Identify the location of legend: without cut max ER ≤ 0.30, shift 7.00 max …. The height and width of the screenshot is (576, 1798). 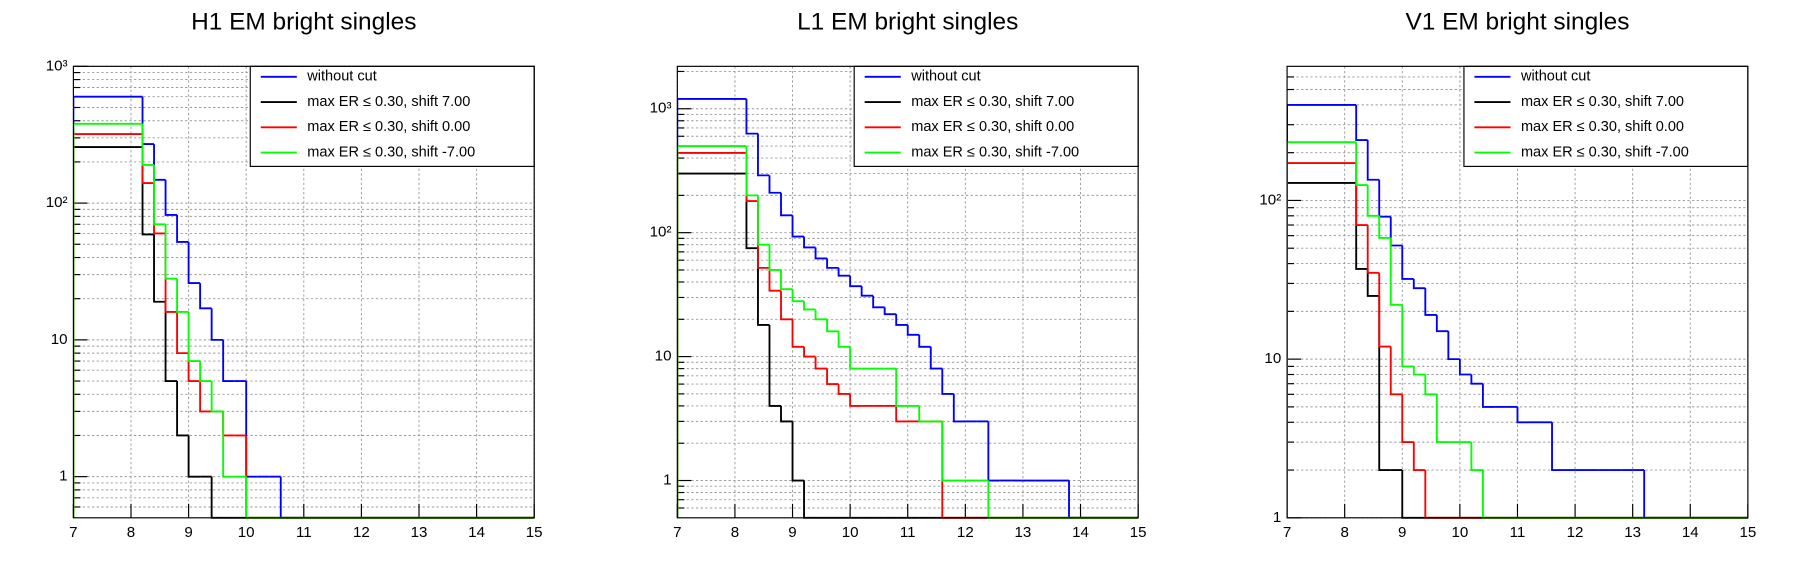
(996, 116).